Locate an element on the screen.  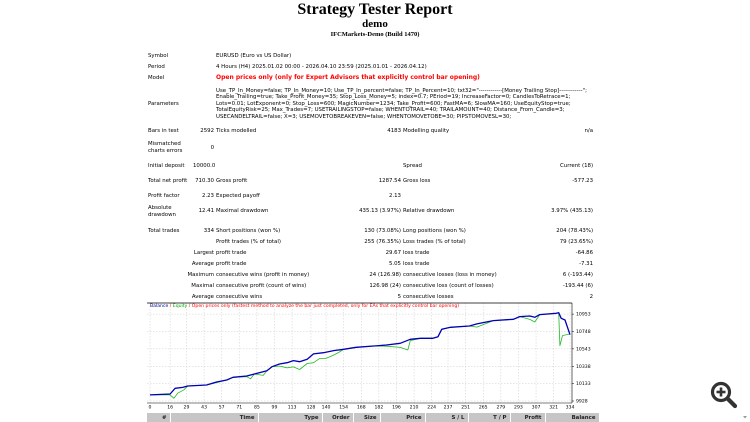
value: 710.30 is located at coordinates (204, 180).